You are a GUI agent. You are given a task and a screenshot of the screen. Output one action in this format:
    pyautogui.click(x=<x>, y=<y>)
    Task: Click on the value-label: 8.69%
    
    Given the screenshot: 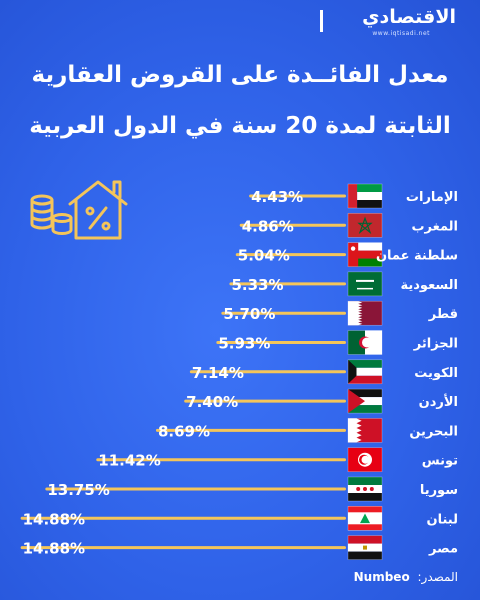 What is the action you would take?
    pyautogui.click(x=184, y=431)
    